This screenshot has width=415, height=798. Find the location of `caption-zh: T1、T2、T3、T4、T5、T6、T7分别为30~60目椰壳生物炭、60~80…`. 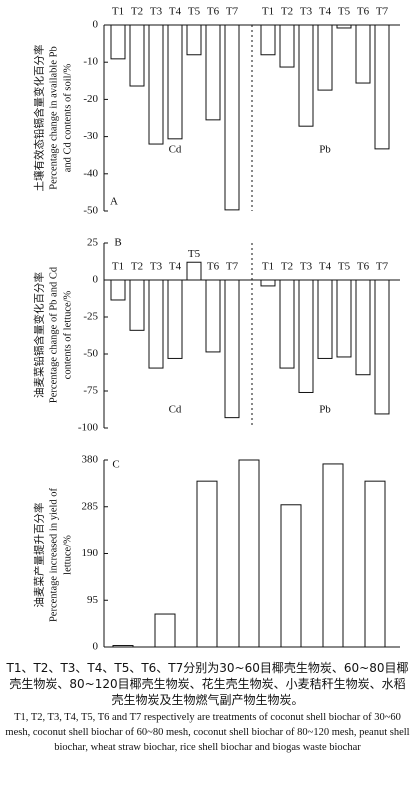

caption-zh: T1、T2、T3、T4、T5、T6、T7分别为30~60目椰壳生物炭、60~80… is located at coordinates (207, 684).